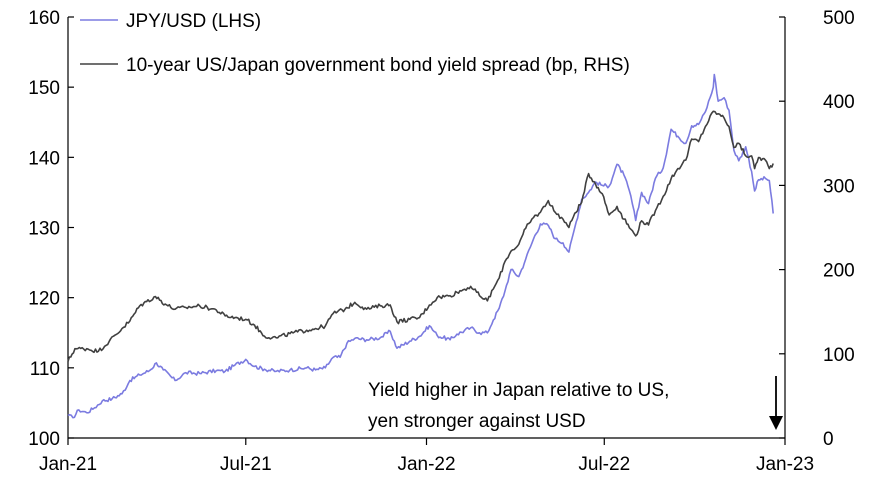 This screenshot has height=482, width=873. I want to click on y-left-tick-label: 110, so click(45, 369).